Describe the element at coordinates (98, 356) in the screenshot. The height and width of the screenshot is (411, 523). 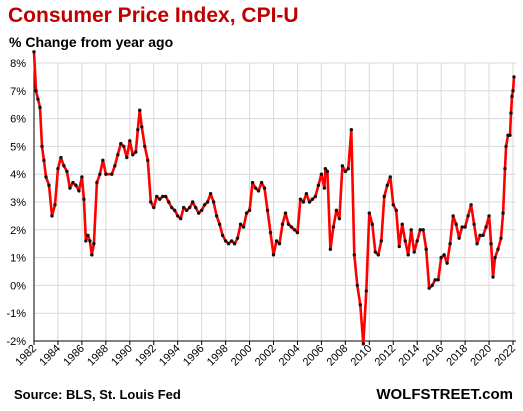
I see `x-tick-label: 1988` at that location.